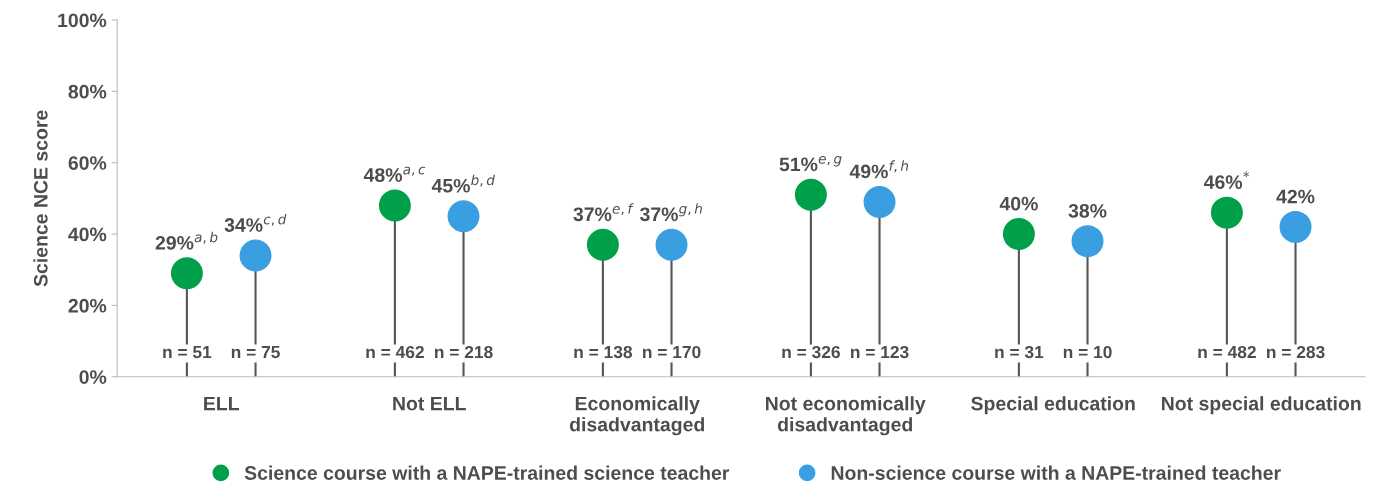 Image resolution: width=1379 pixels, height=499 pixels. Describe the element at coordinates (1056, 472) in the screenshot. I see `legend-label: Non-science course with a NAPE-trained teacher` at that location.